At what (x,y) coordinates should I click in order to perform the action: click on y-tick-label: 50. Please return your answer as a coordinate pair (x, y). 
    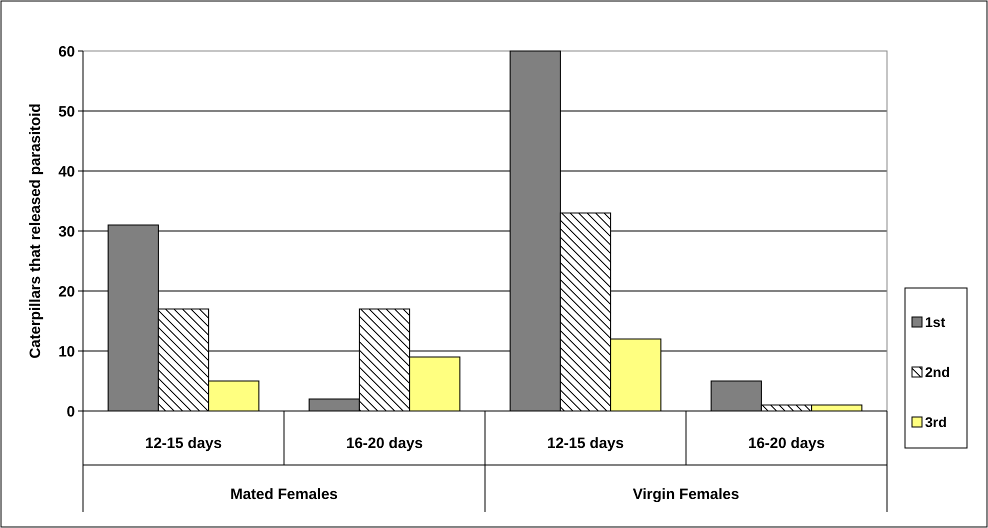
    Looking at the image, I should click on (66, 111).